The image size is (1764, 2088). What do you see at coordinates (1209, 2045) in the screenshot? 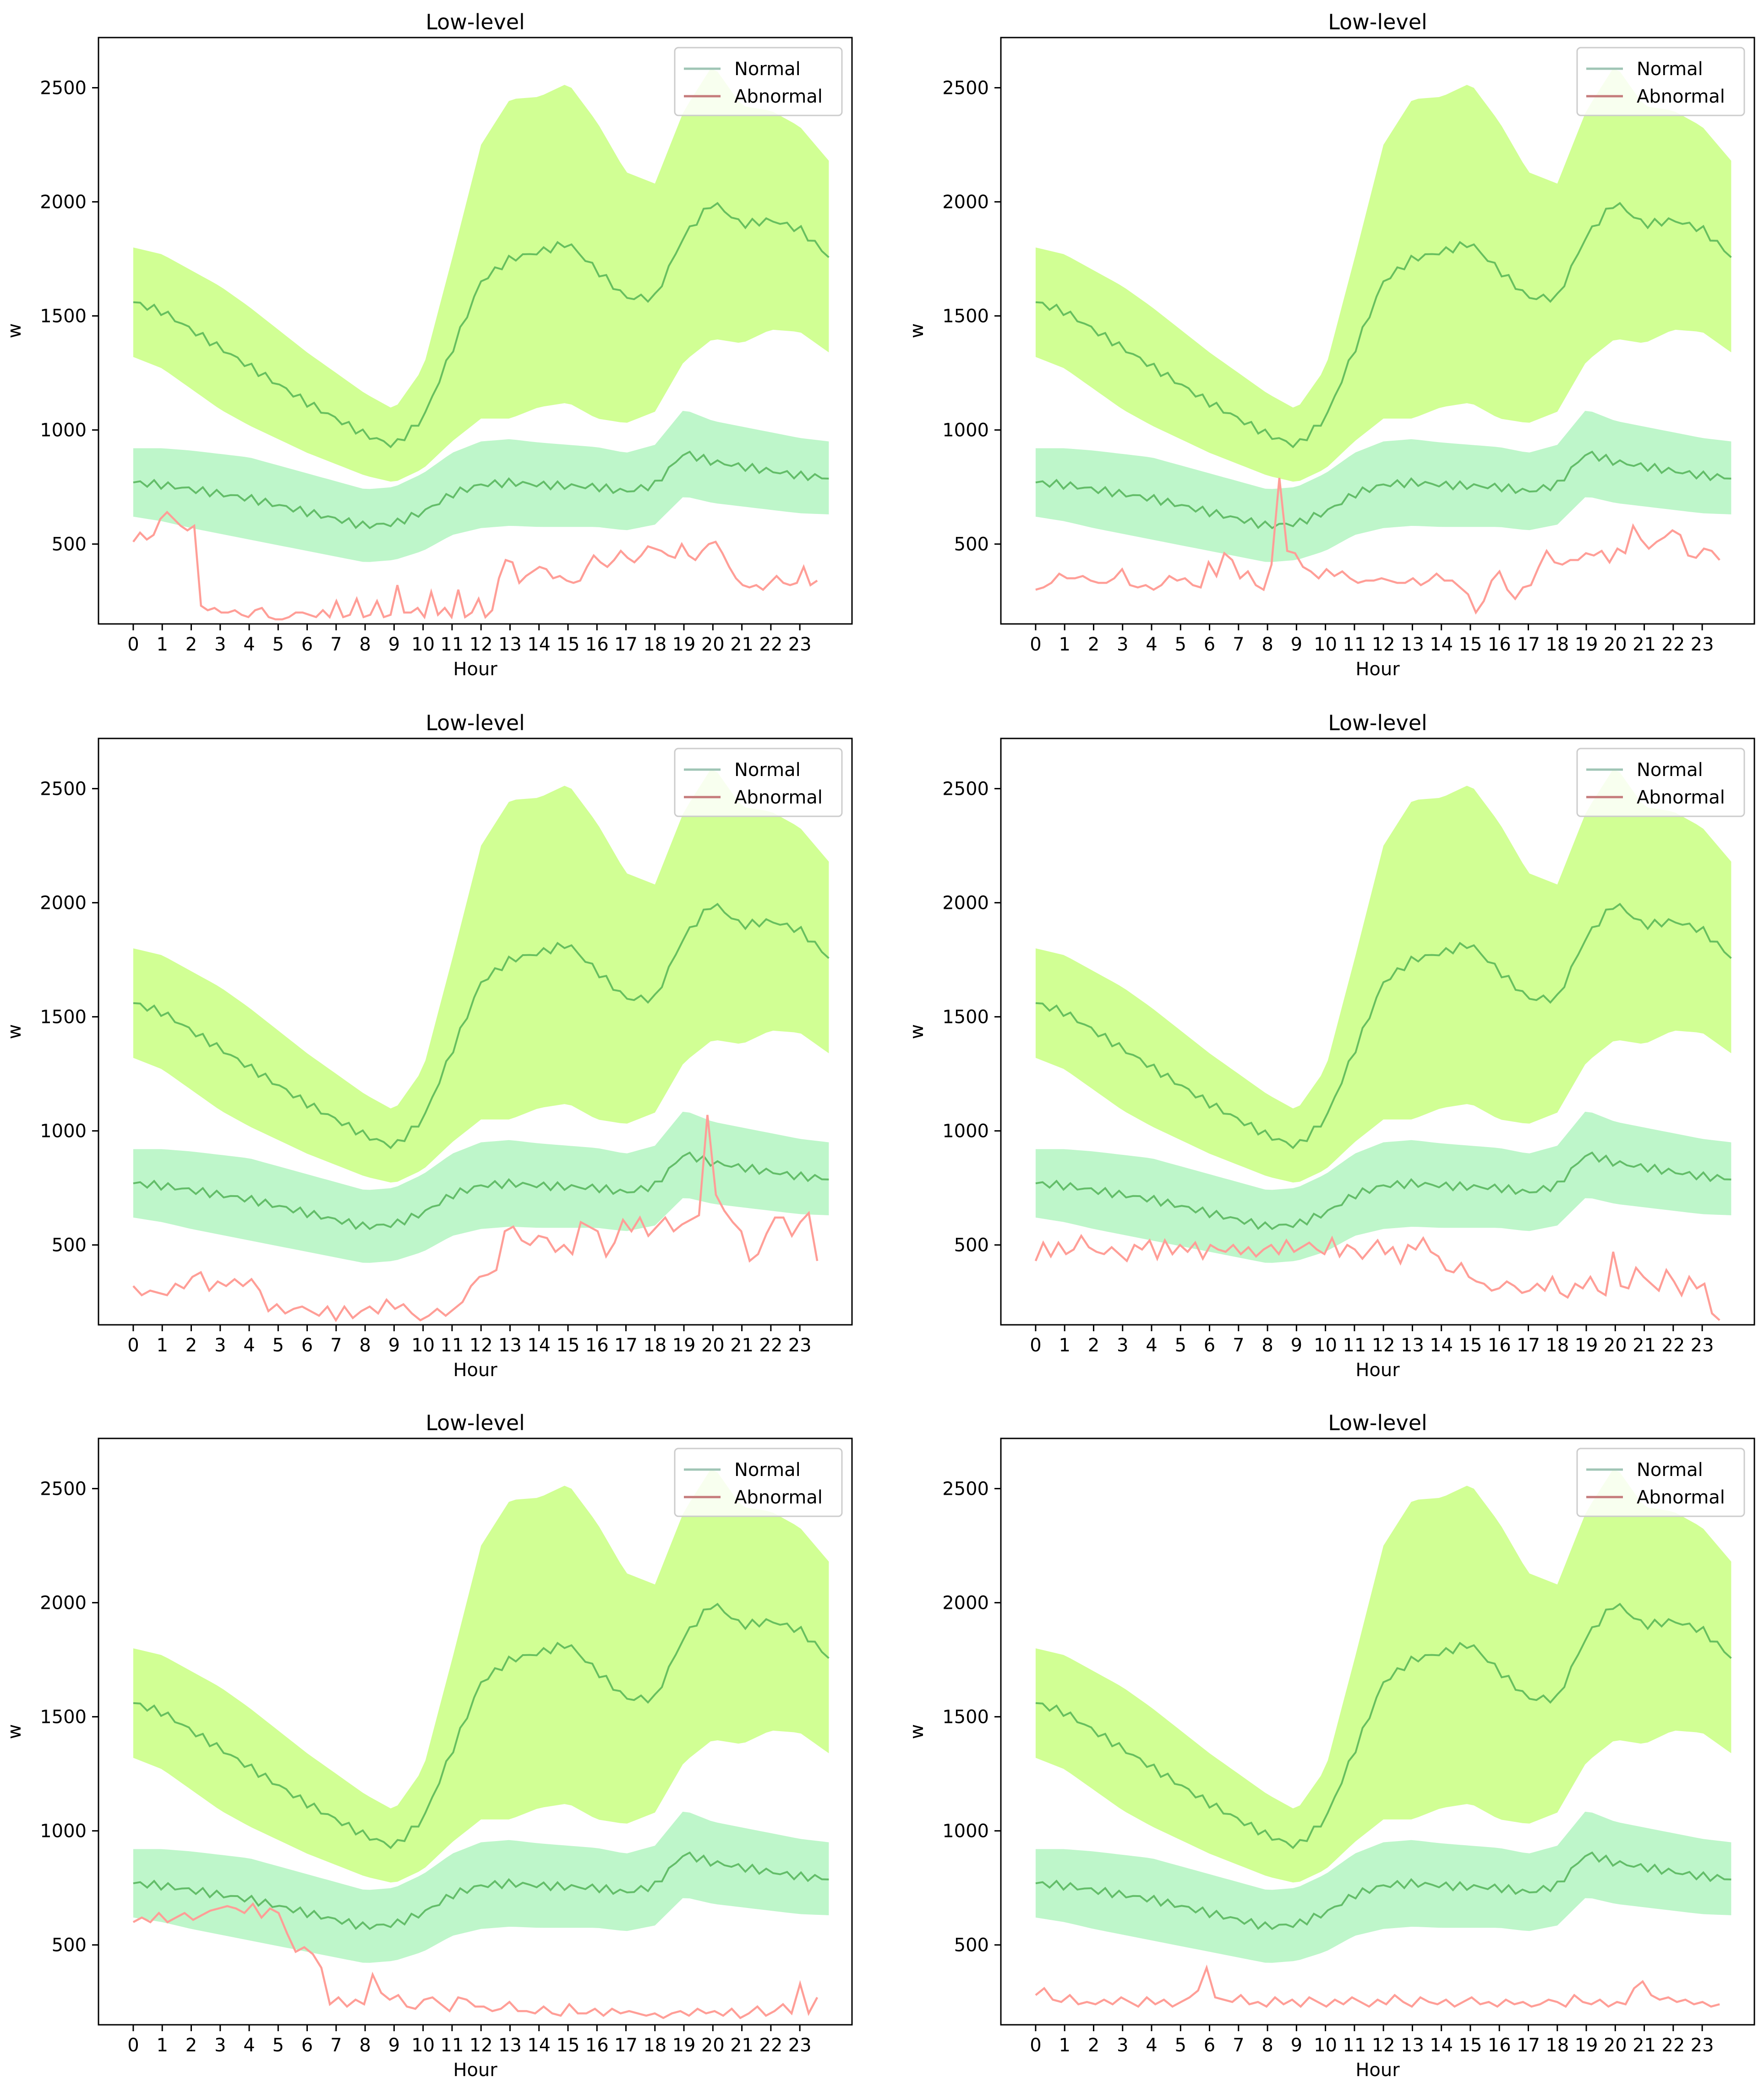
I see `x-tick-label: 6` at bounding box center [1209, 2045].